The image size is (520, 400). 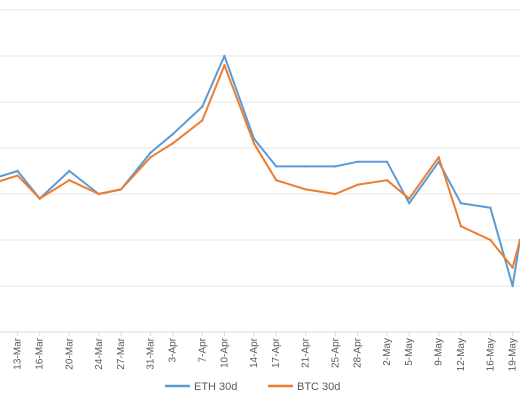 What do you see at coordinates (69, 353) in the screenshot?
I see `x-tick-label: 20-Mar` at bounding box center [69, 353].